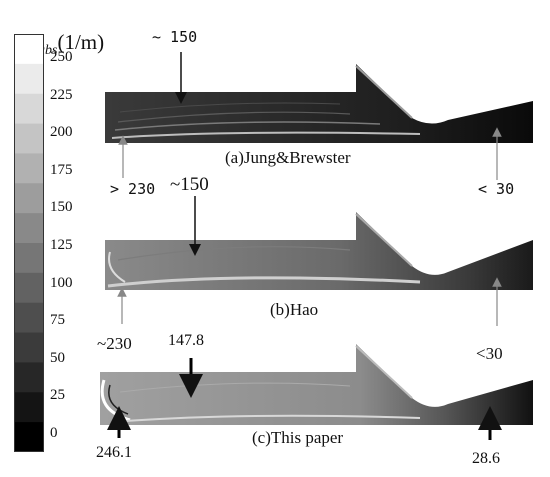  I want to click on colorbar-tick-label: 150, so click(61, 207).